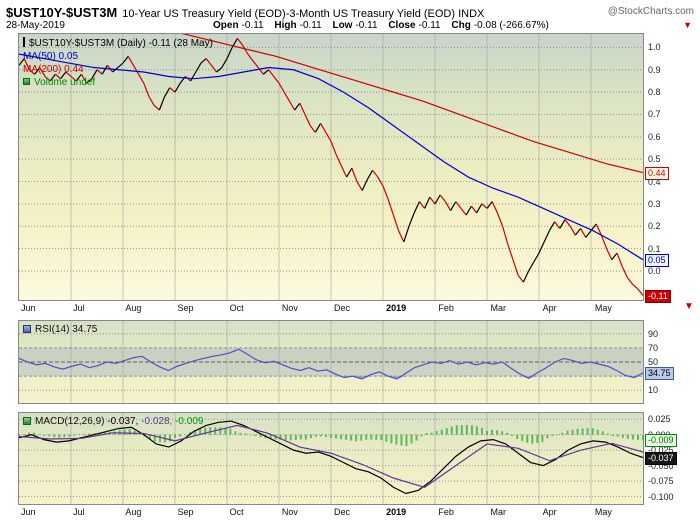 The height and width of the screenshot is (530, 700). Describe the element at coordinates (657, 260) in the screenshot. I see `ma50-last-value-badge: 0.05` at that location.